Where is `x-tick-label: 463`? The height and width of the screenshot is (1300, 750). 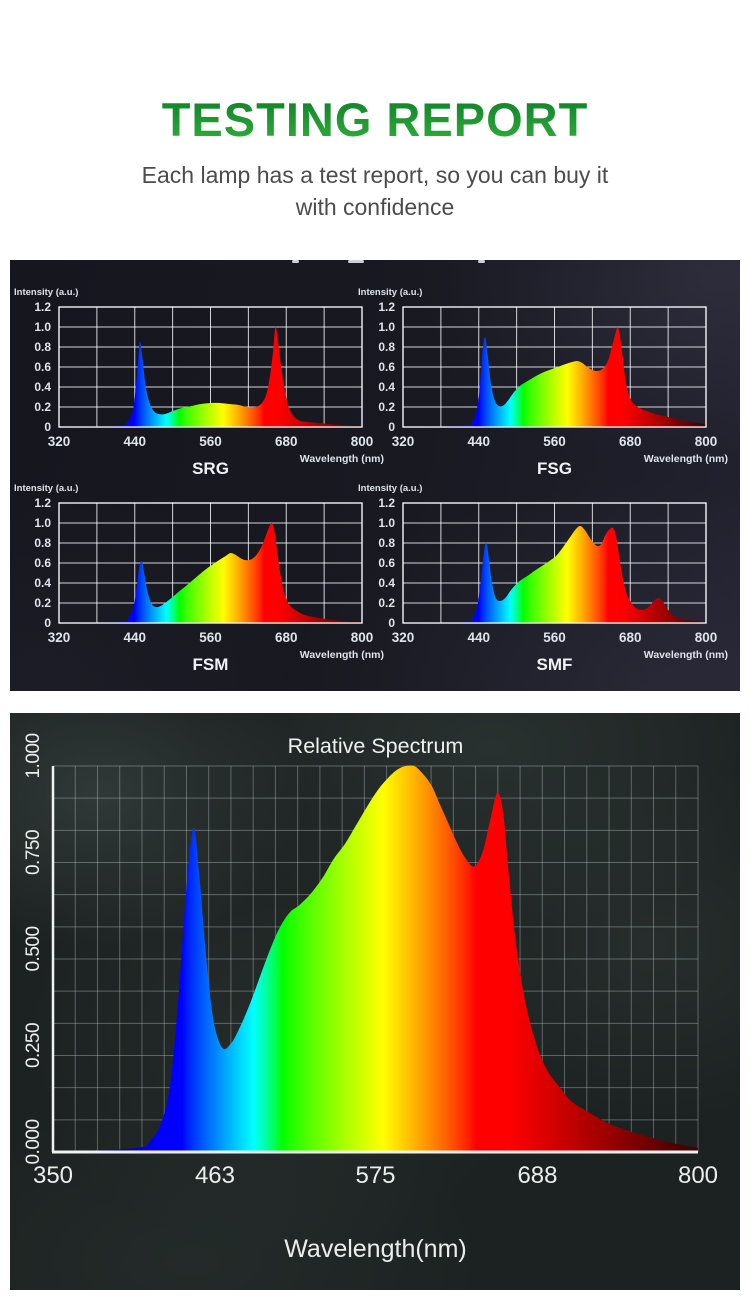
x-tick-label: 463 is located at coordinates (215, 1175).